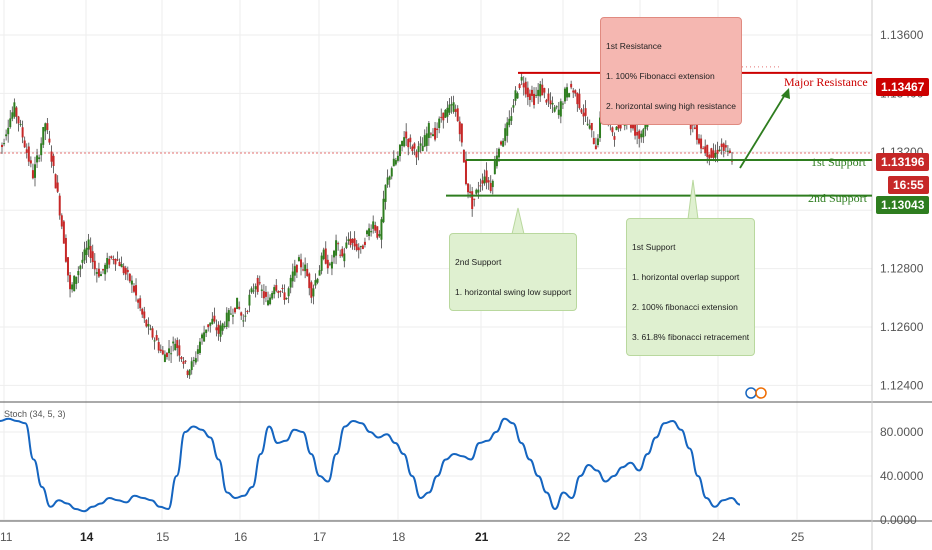 This screenshot has width=932, height=550. What do you see at coordinates (903, 87) in the screenshot?
I see `major-resistance-price-tag: 1.13467` at bounding box center [903, 87].